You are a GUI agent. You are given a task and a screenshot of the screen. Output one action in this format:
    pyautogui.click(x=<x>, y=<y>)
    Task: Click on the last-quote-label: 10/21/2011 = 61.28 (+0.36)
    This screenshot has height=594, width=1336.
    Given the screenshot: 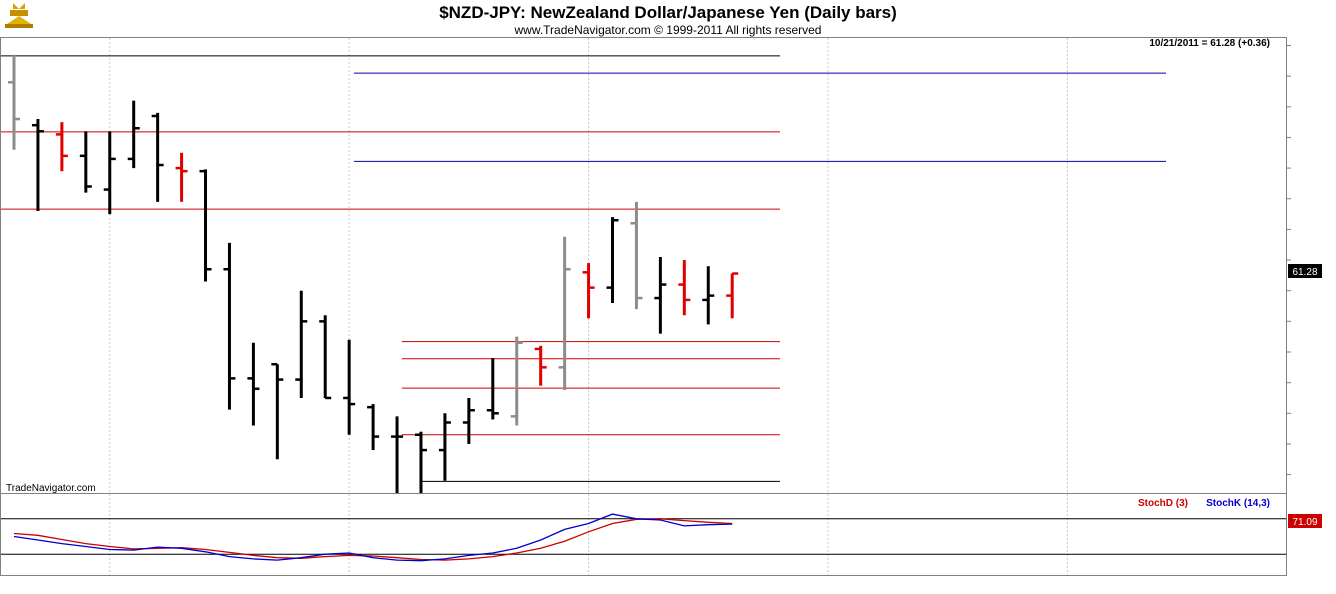 What is the action you would take?
    pyautogui.click(x=1209, y=43)
    